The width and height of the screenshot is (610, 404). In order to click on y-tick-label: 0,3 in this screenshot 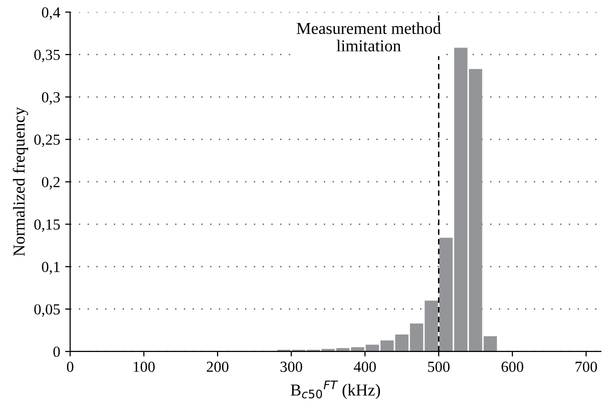, I will do `click(51, 98)`.